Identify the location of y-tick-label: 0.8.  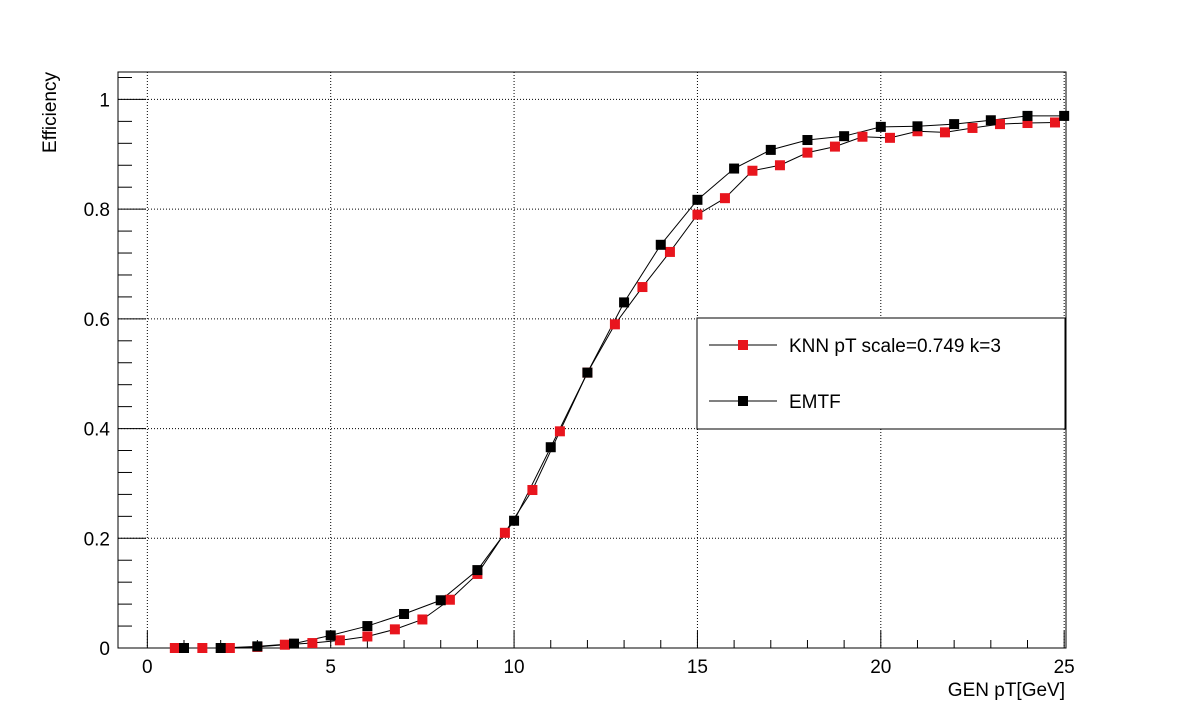
(97, 210).